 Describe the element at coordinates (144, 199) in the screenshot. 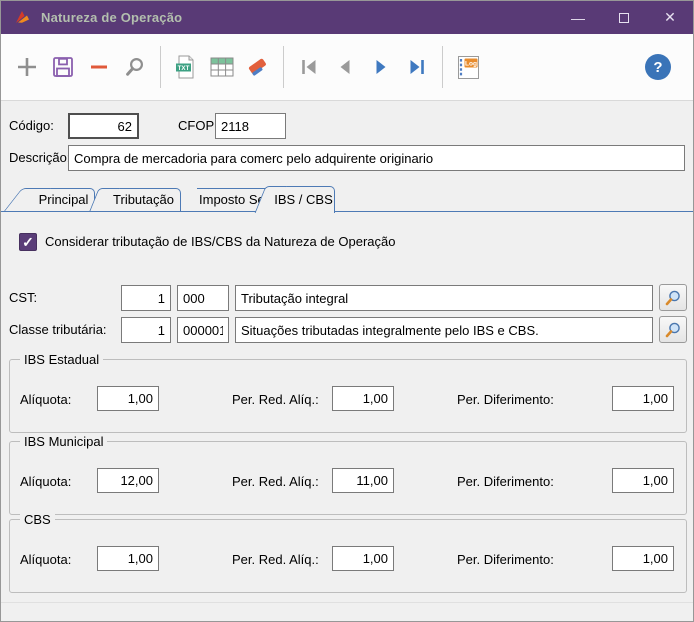

I see `tab-tributacao: Tributação` at that location.